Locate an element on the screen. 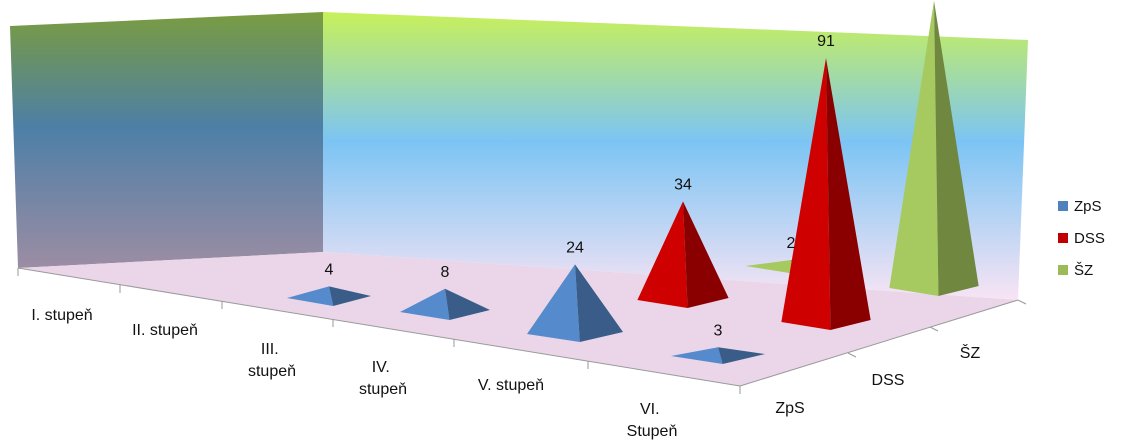 This screenshot has height=442, width=1147. legend-label: ZpS is located at coordinates (1088, 206).